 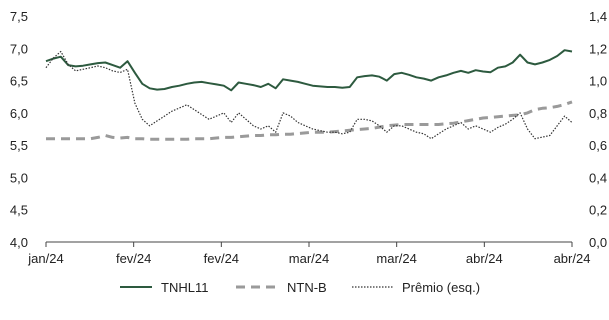 What do you see at coordinates (598, 48) in the screenshot?
I see `y-right-tick-label: 1,2` at bounding box center [598, 48].